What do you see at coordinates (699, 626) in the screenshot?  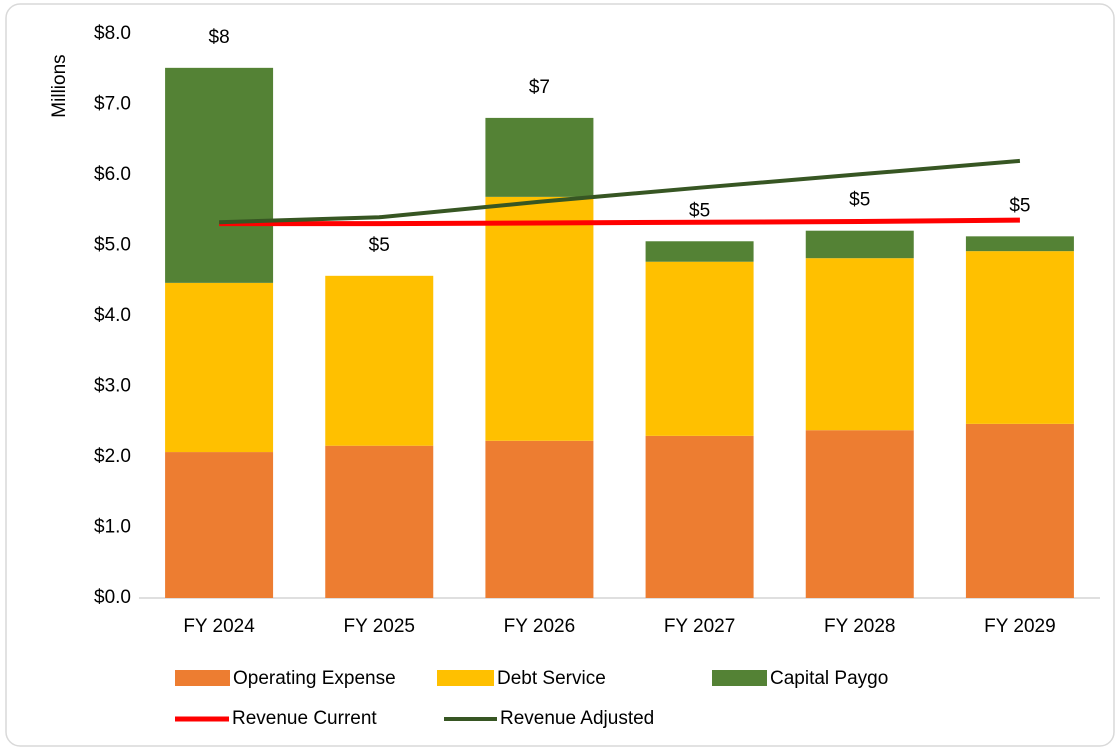 I see `x-tick-label: FY 2027` at bounding box center [699, 626].